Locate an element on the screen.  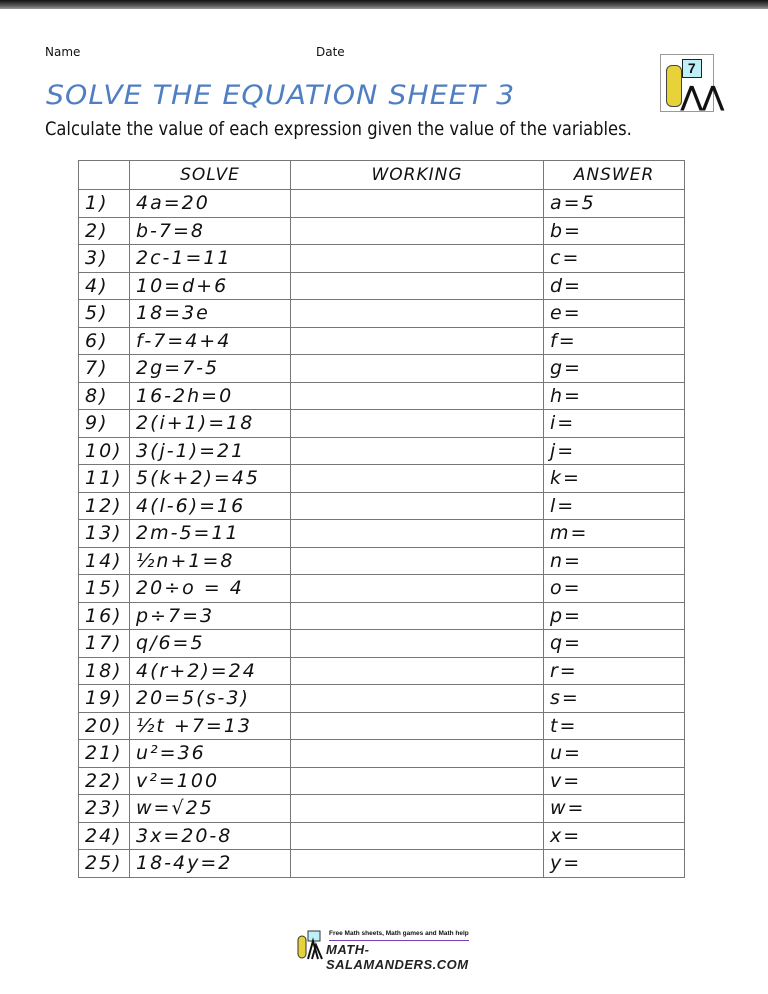
answer-cell: x= is located at coordinates (614, 835).